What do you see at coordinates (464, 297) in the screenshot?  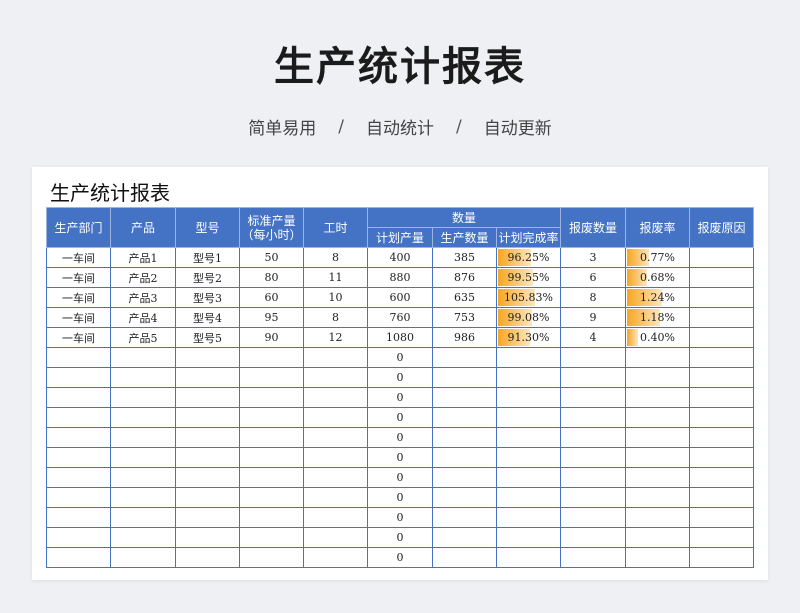 I see `cell-produced: 635` at bounding box center [464, 297].